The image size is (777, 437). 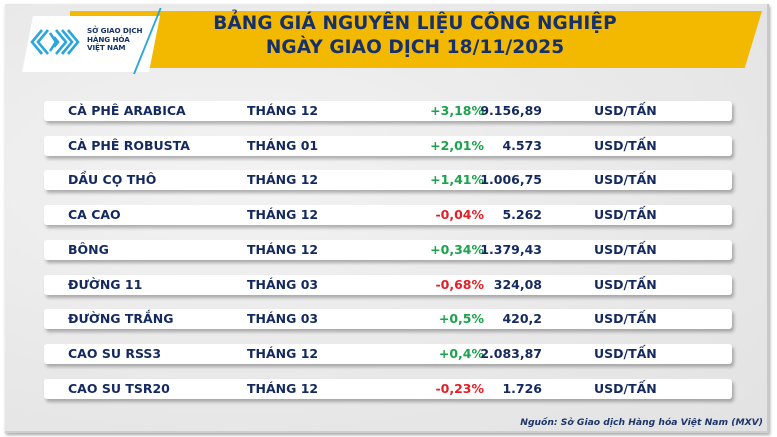 I want to click on price-value: 420,2, so click(x=522, y=318).